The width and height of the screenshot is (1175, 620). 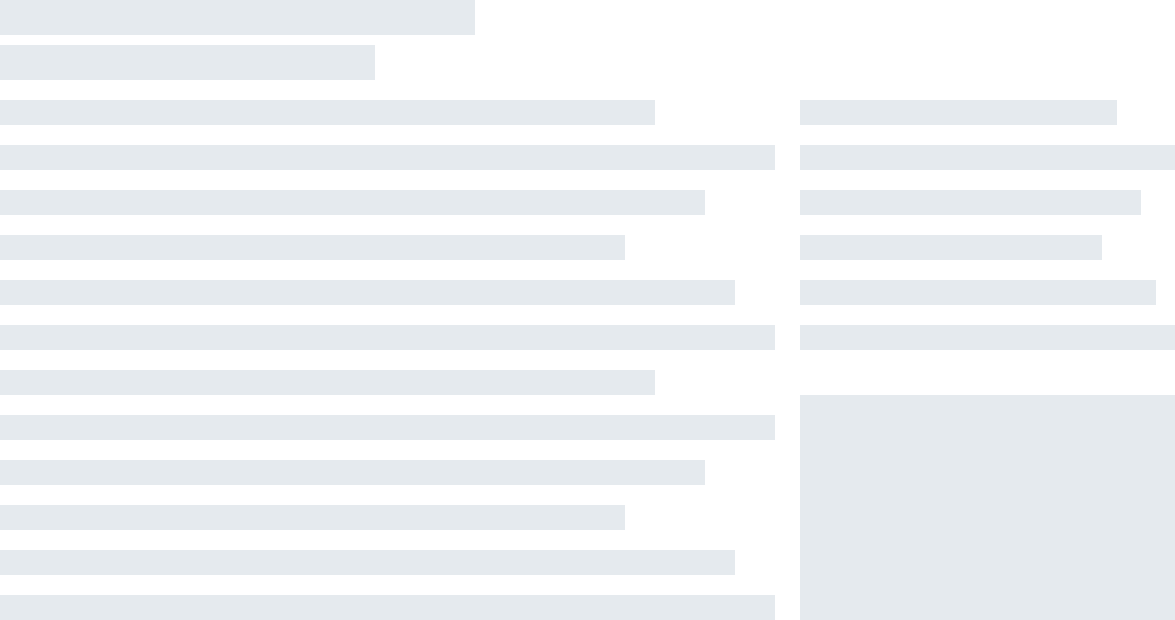 I want to click on skeleton-sidebar-card, so click(x=987, y=507).